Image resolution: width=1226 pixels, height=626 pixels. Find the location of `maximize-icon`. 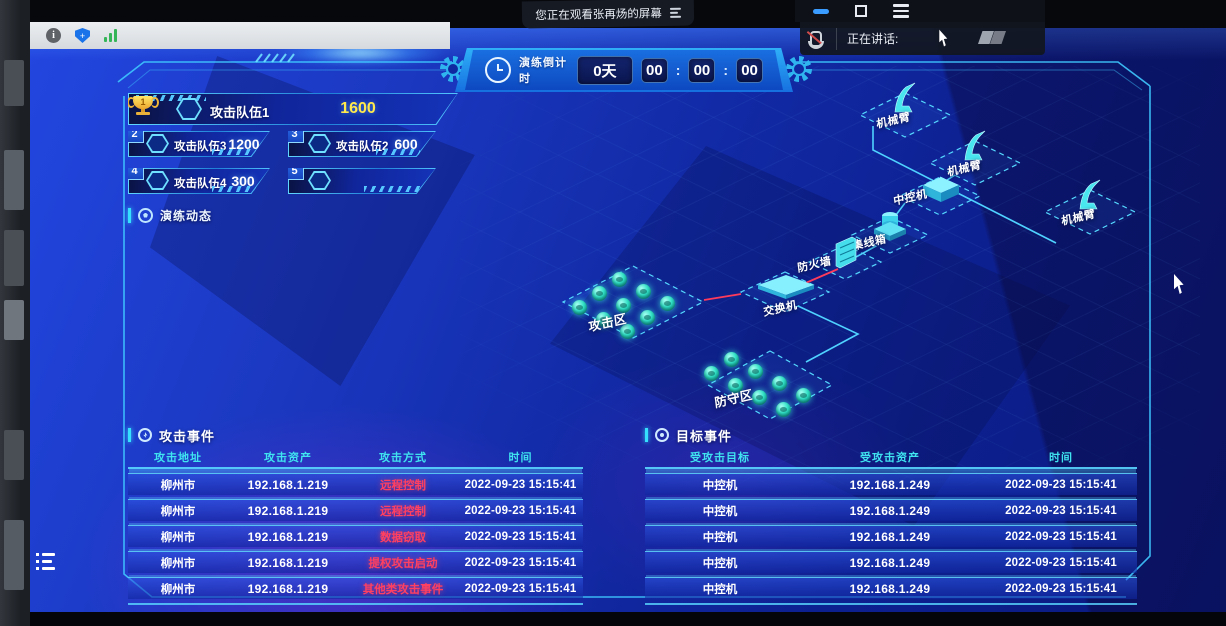

maximize-icon is located at coordinates (861, 11).